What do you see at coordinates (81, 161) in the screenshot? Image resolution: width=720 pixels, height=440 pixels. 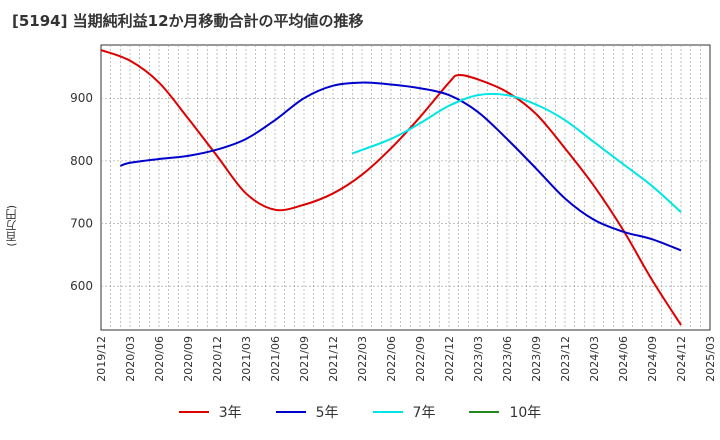 I see `y-tick-label: 800` at bounding box center [81, 161].